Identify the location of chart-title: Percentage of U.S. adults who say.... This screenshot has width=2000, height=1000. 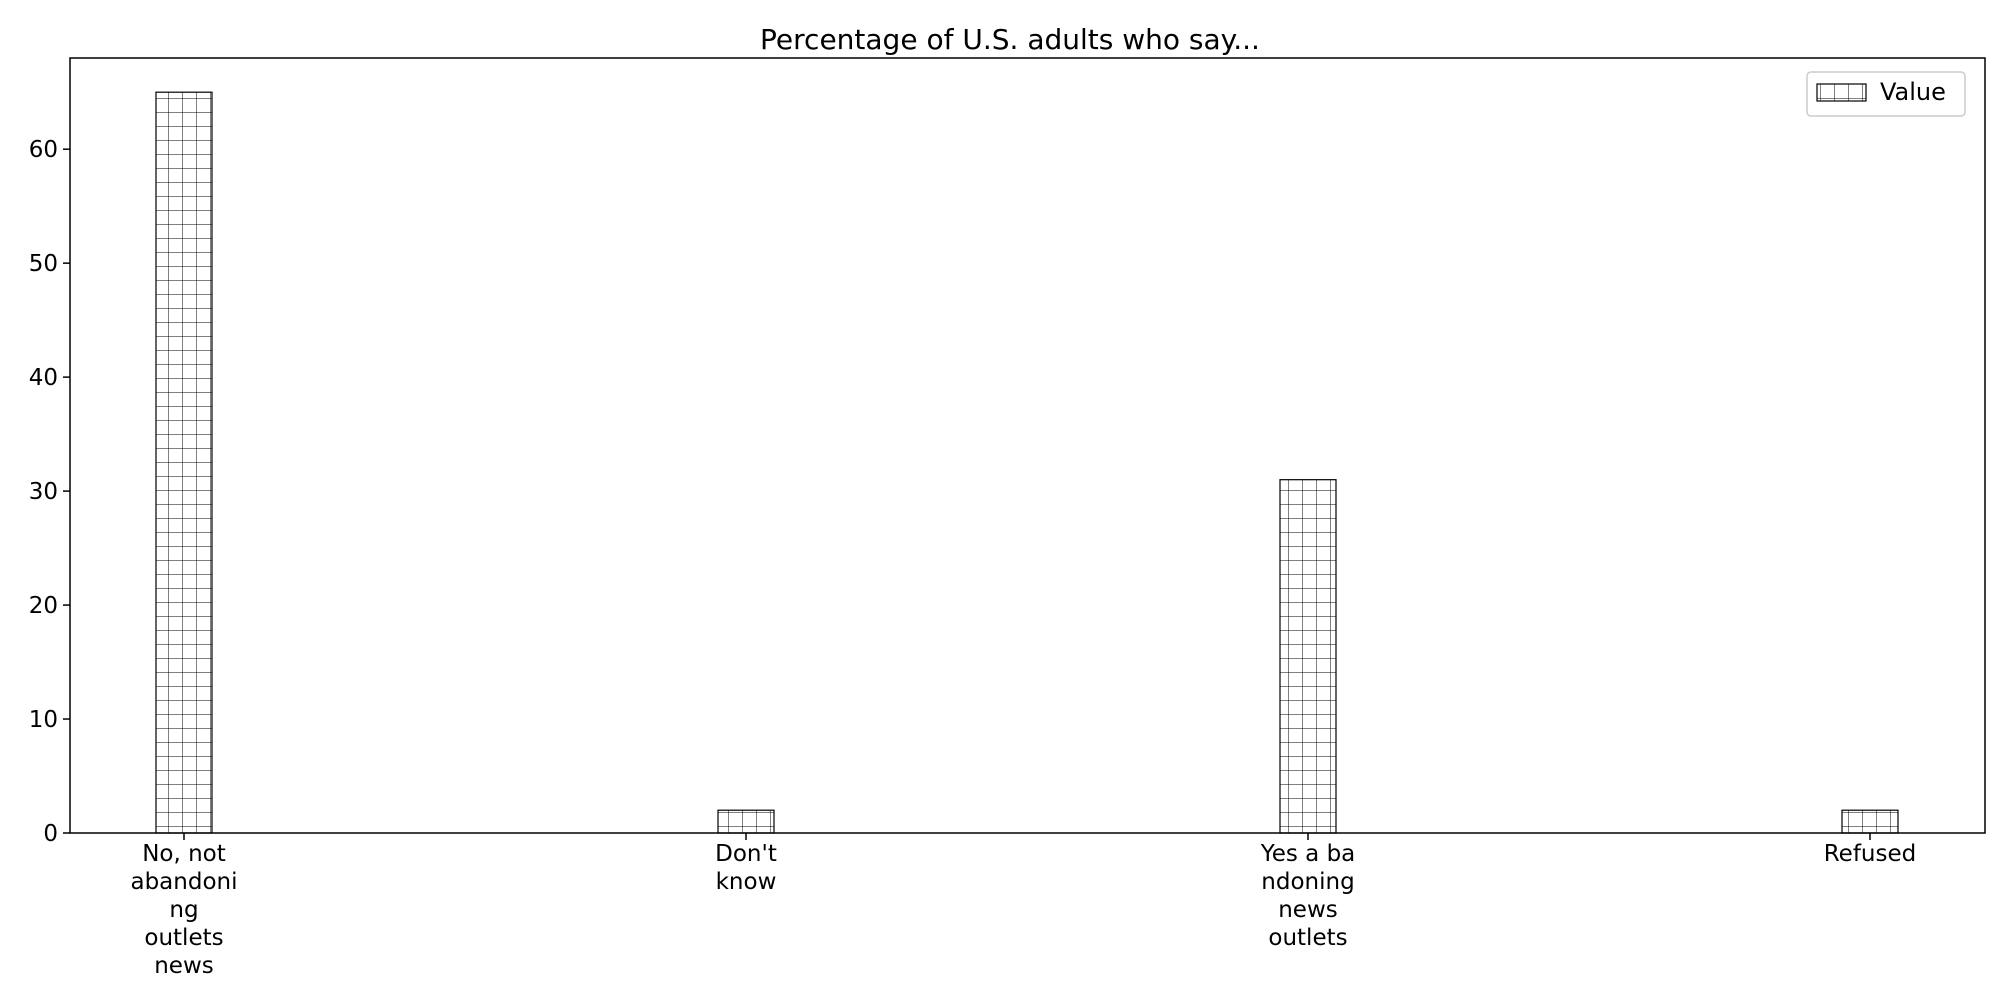
(1010, 39).